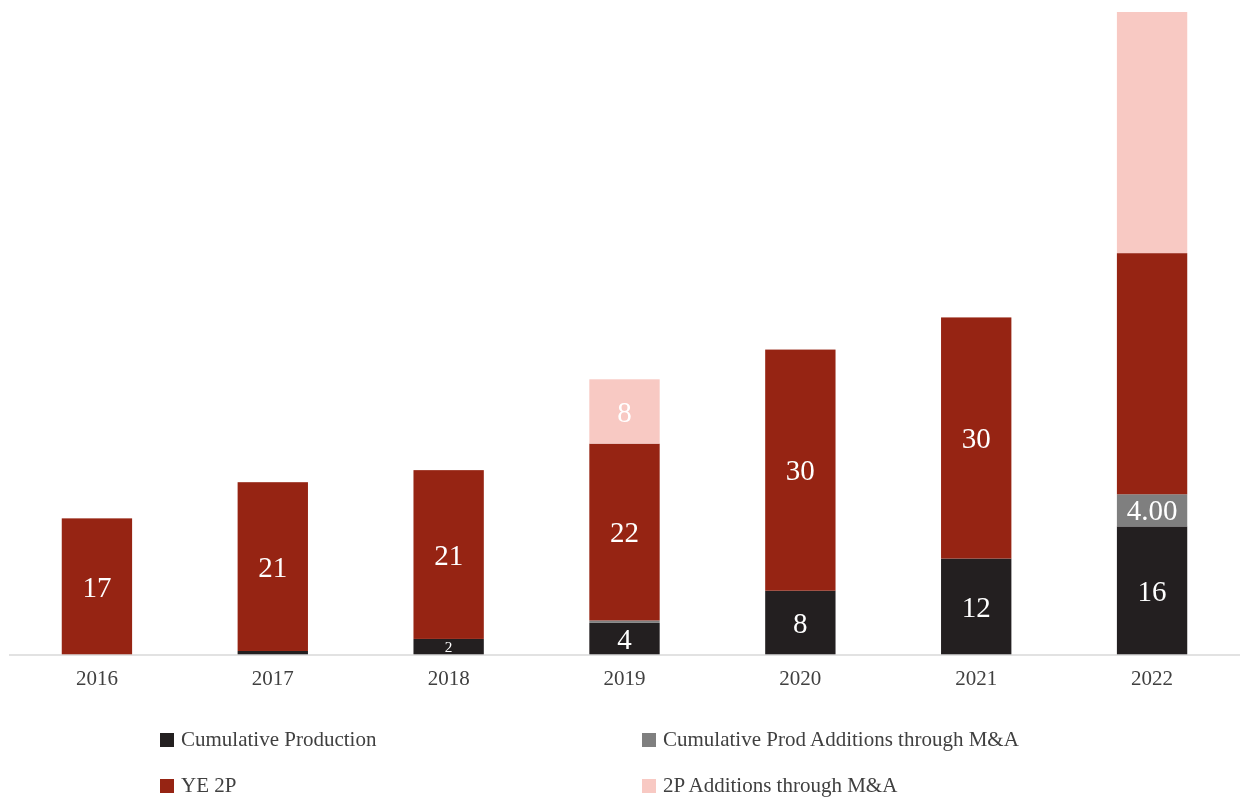 The height and width of the screenshot is (804, 1247). Describe the element at coordinates (1152, 678) in the screenshot. I see `x-tick-label: 2022` at that location.